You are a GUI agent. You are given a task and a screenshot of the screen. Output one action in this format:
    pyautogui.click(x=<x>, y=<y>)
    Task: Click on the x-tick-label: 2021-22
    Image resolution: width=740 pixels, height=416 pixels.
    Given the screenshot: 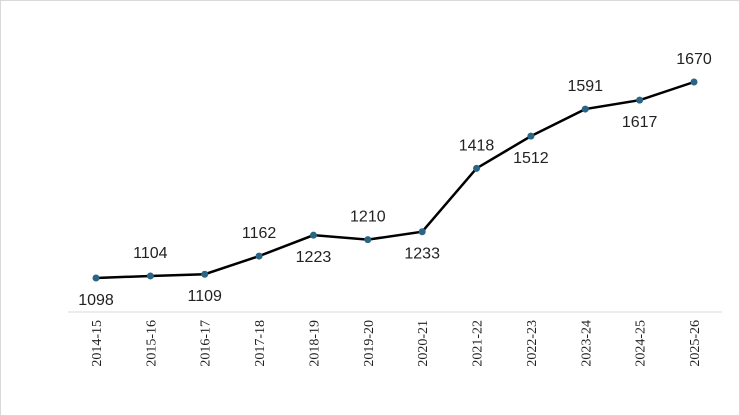 What is the action you would take?
    pyautogui.click(x=478, y=343)
    